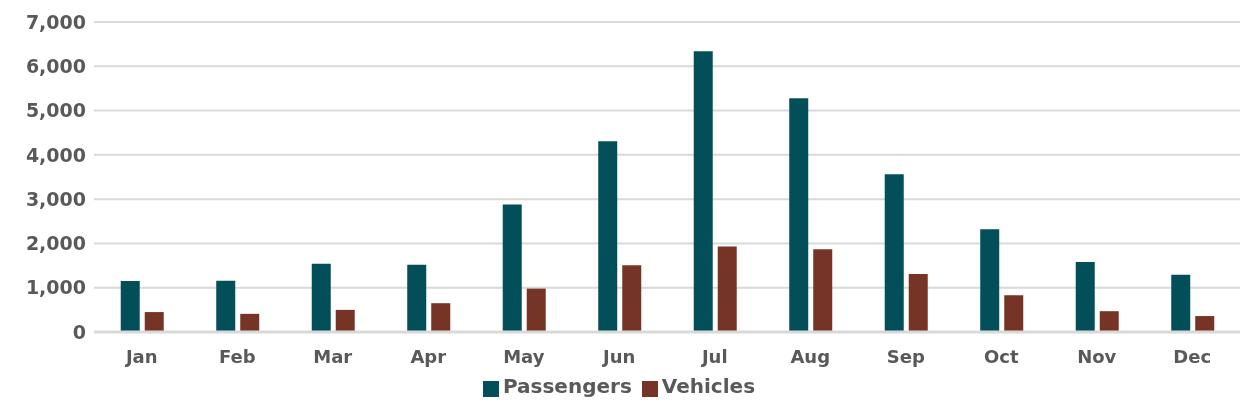 The width and height of the screenshot is (1252, 406). Describe the element at coordinates (905, 356) in the screenshot. I see `x-tick-label: Sep` at that location.